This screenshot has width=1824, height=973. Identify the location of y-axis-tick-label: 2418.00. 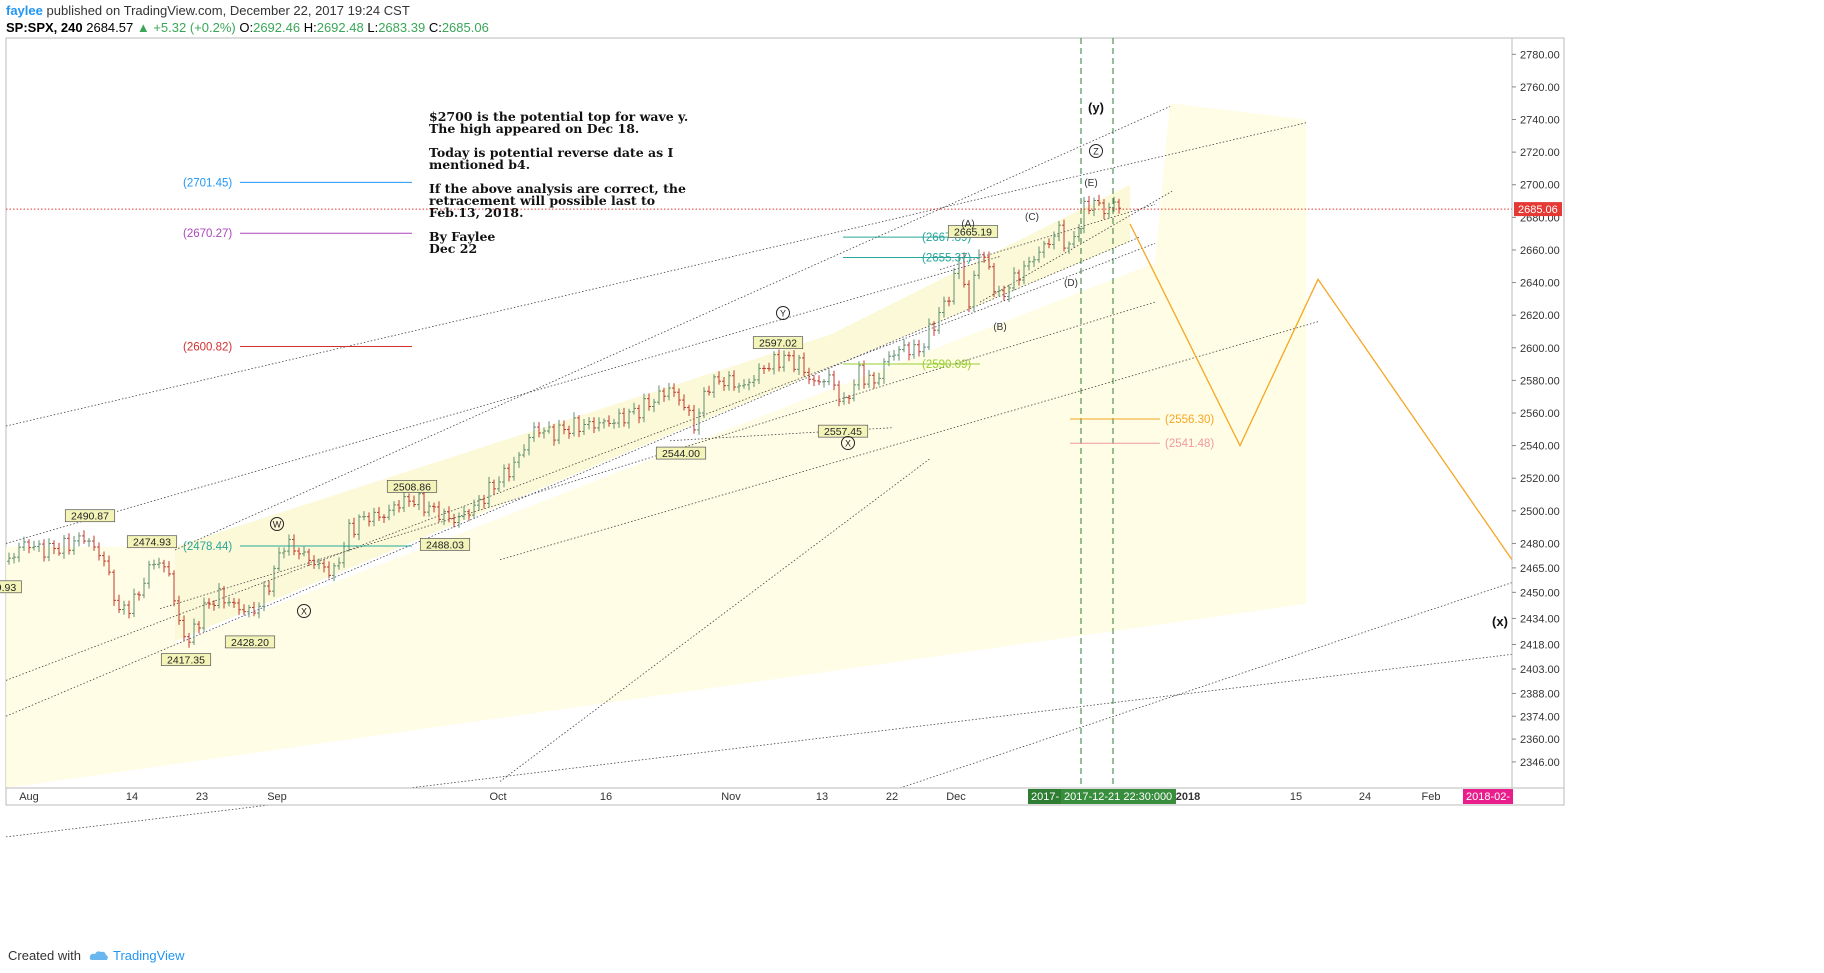
(1540, 646).